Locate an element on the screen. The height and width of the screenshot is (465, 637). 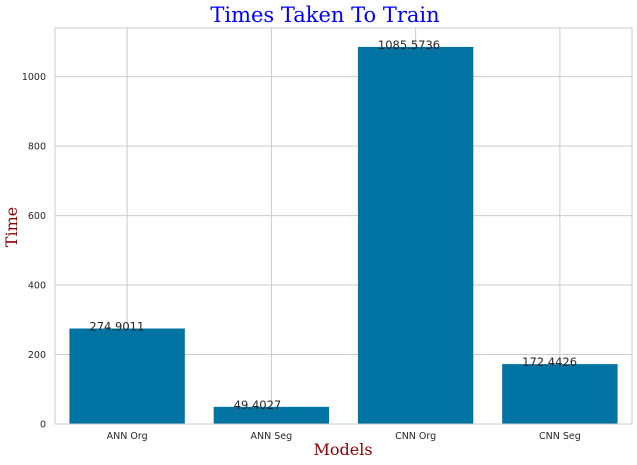
x-tick-label: ANN Seg is located at coordinates (272, 436).